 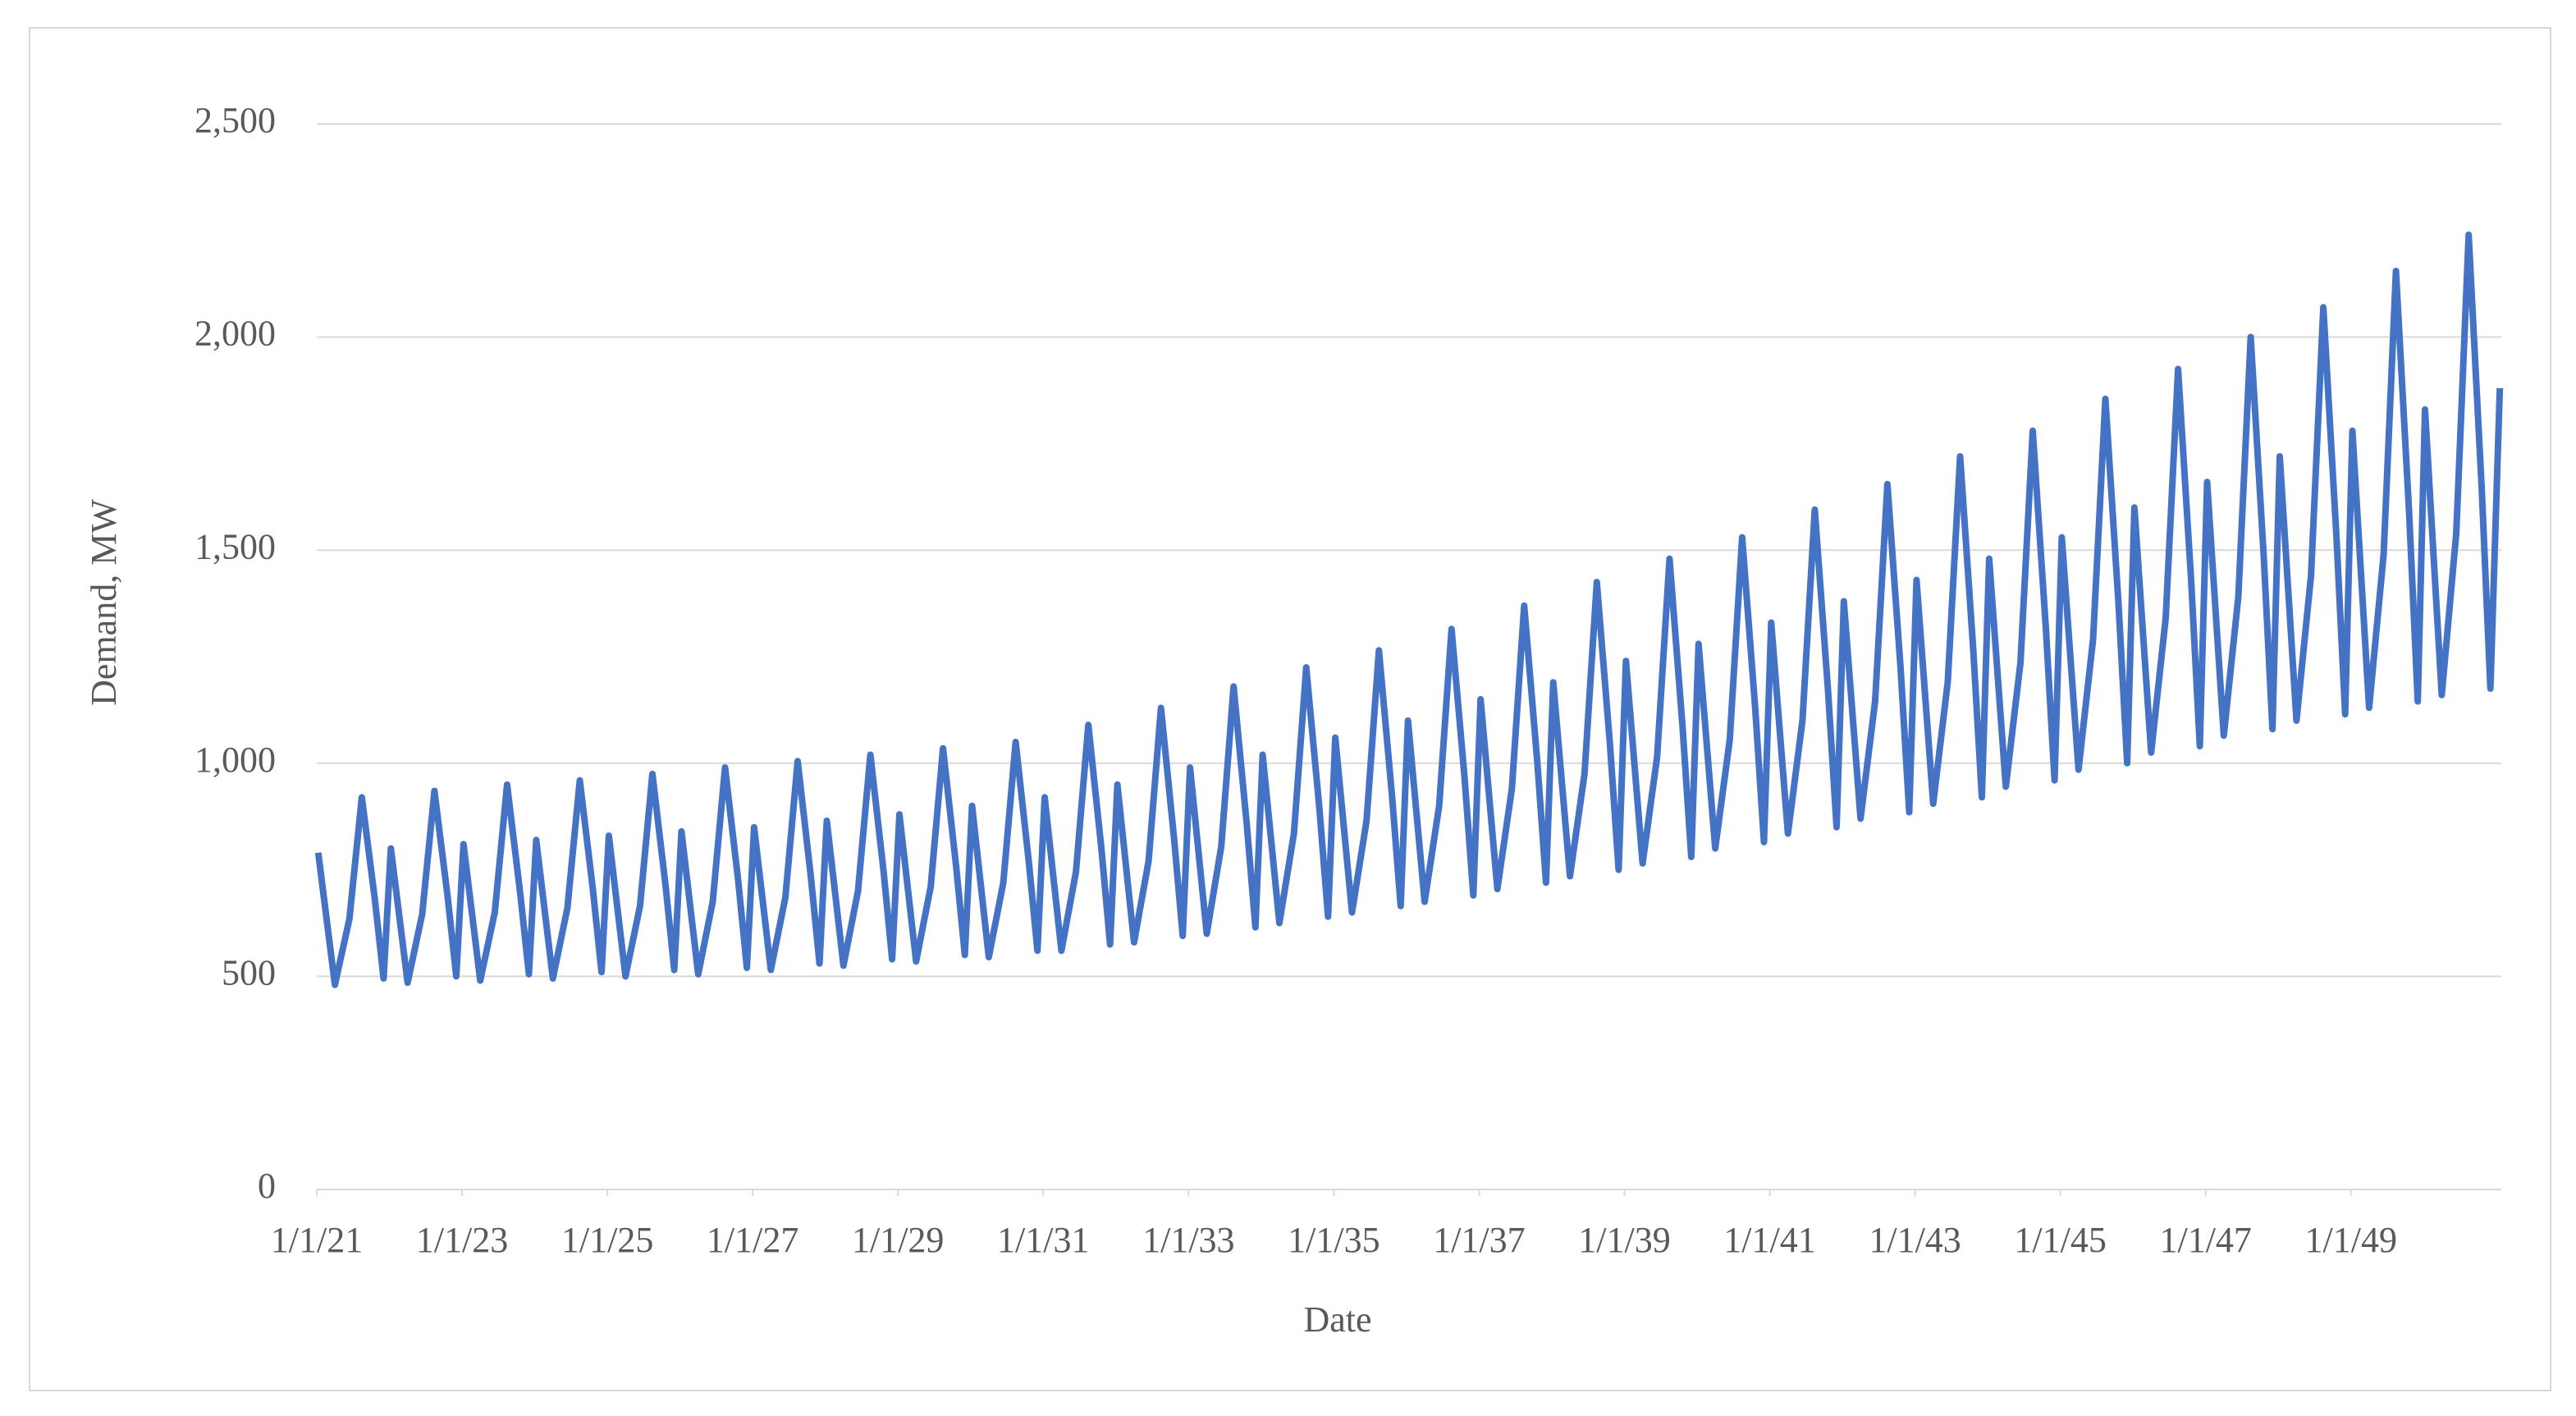 What do you see at coordinates (752, 1240) in the screenshot?
I see `x-tick-label: 1/1/27` at bounding box center [752, 1240].